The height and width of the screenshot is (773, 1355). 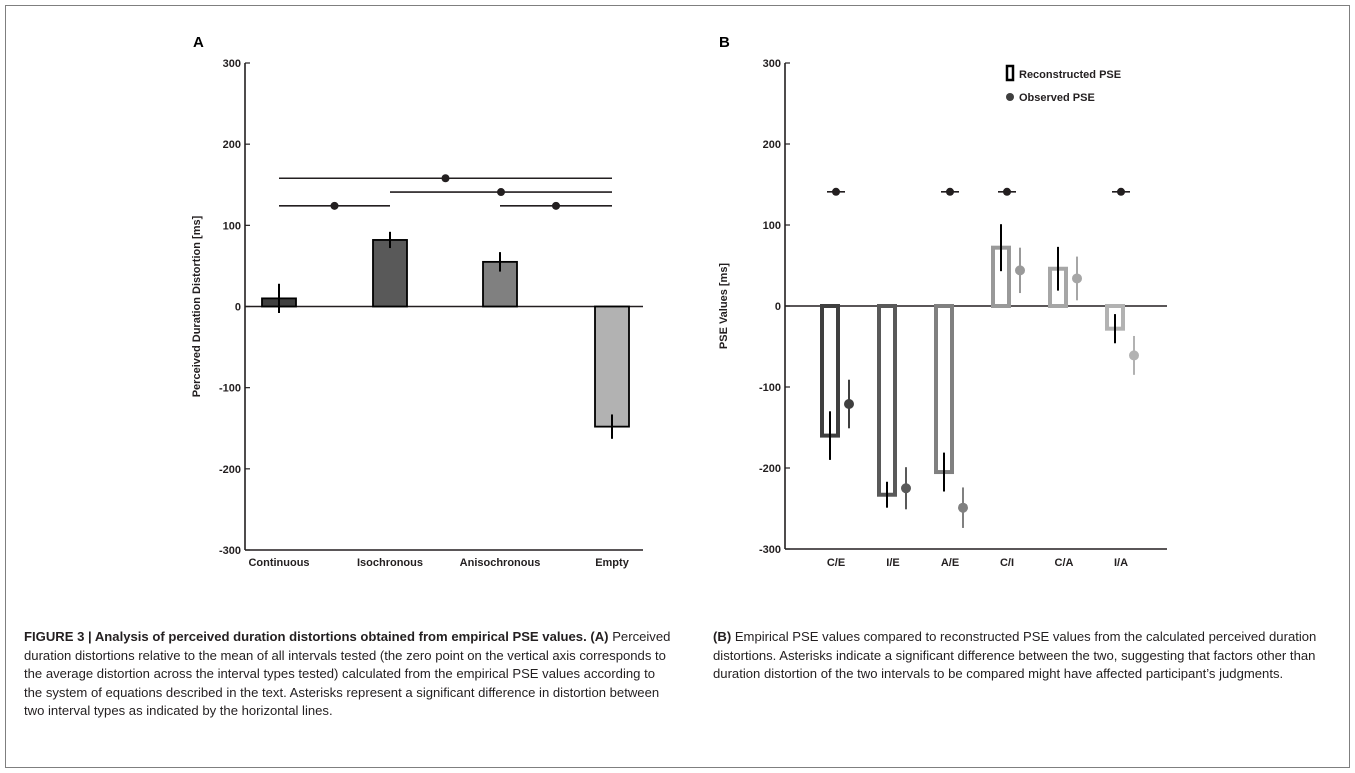 What do you see at coordinates (892, 563) in the screenshot?
I see `x-tick-label: I/E` at bounding box center [892, 563].